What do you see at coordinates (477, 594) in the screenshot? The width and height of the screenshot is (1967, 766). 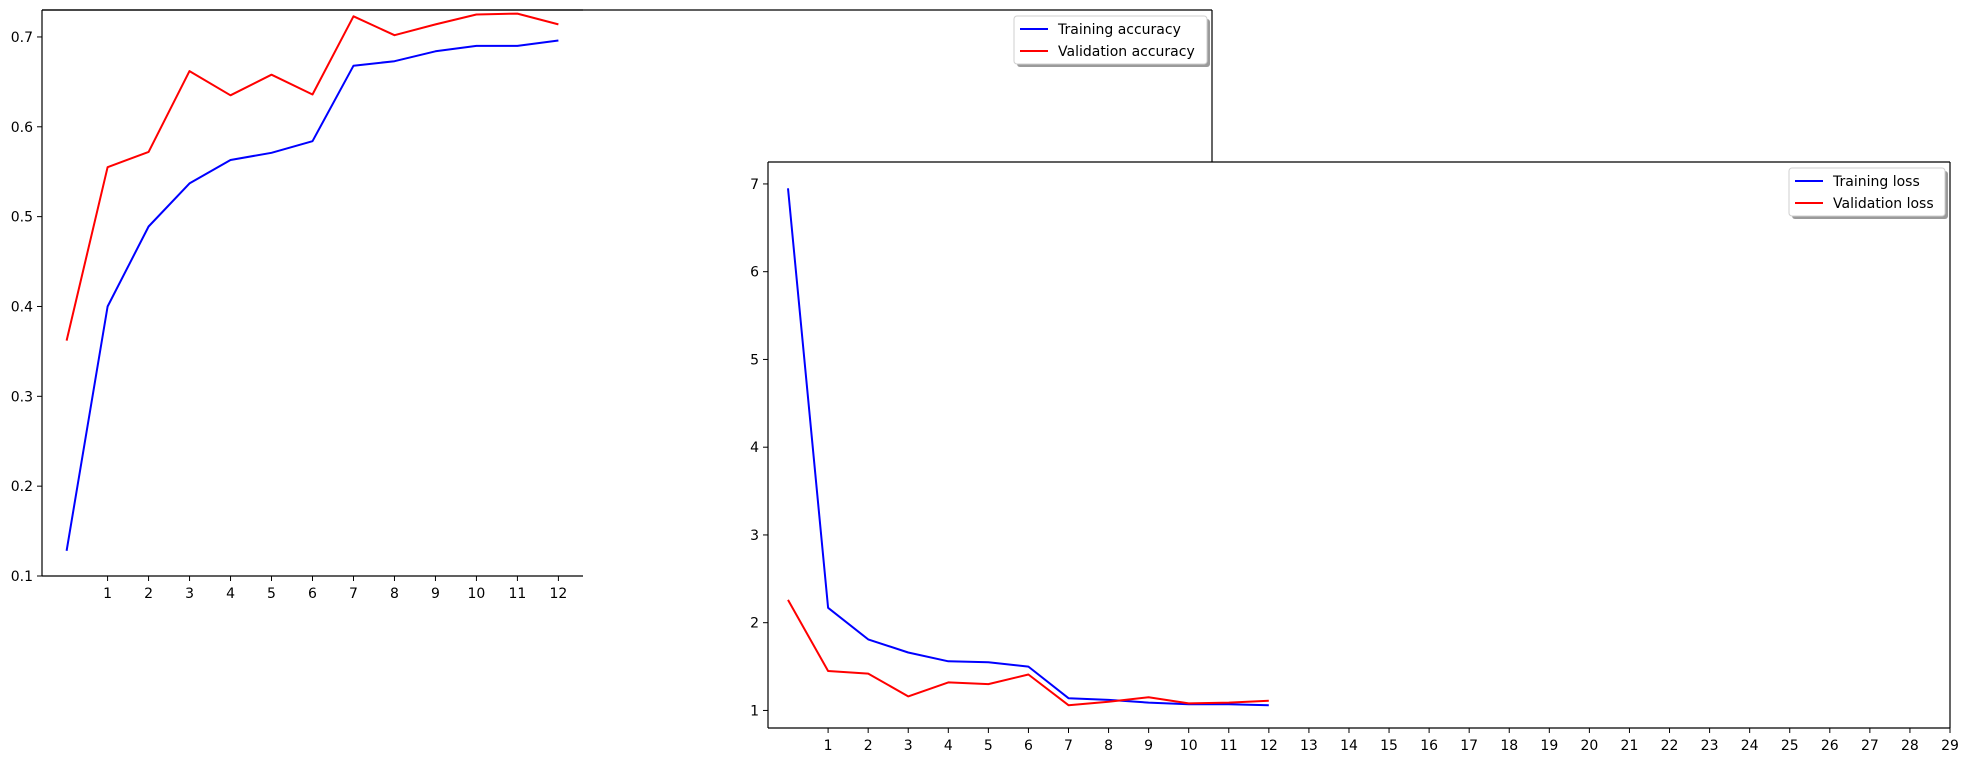 I see `x-tick-label: 10` at bounding box center [477, 594].